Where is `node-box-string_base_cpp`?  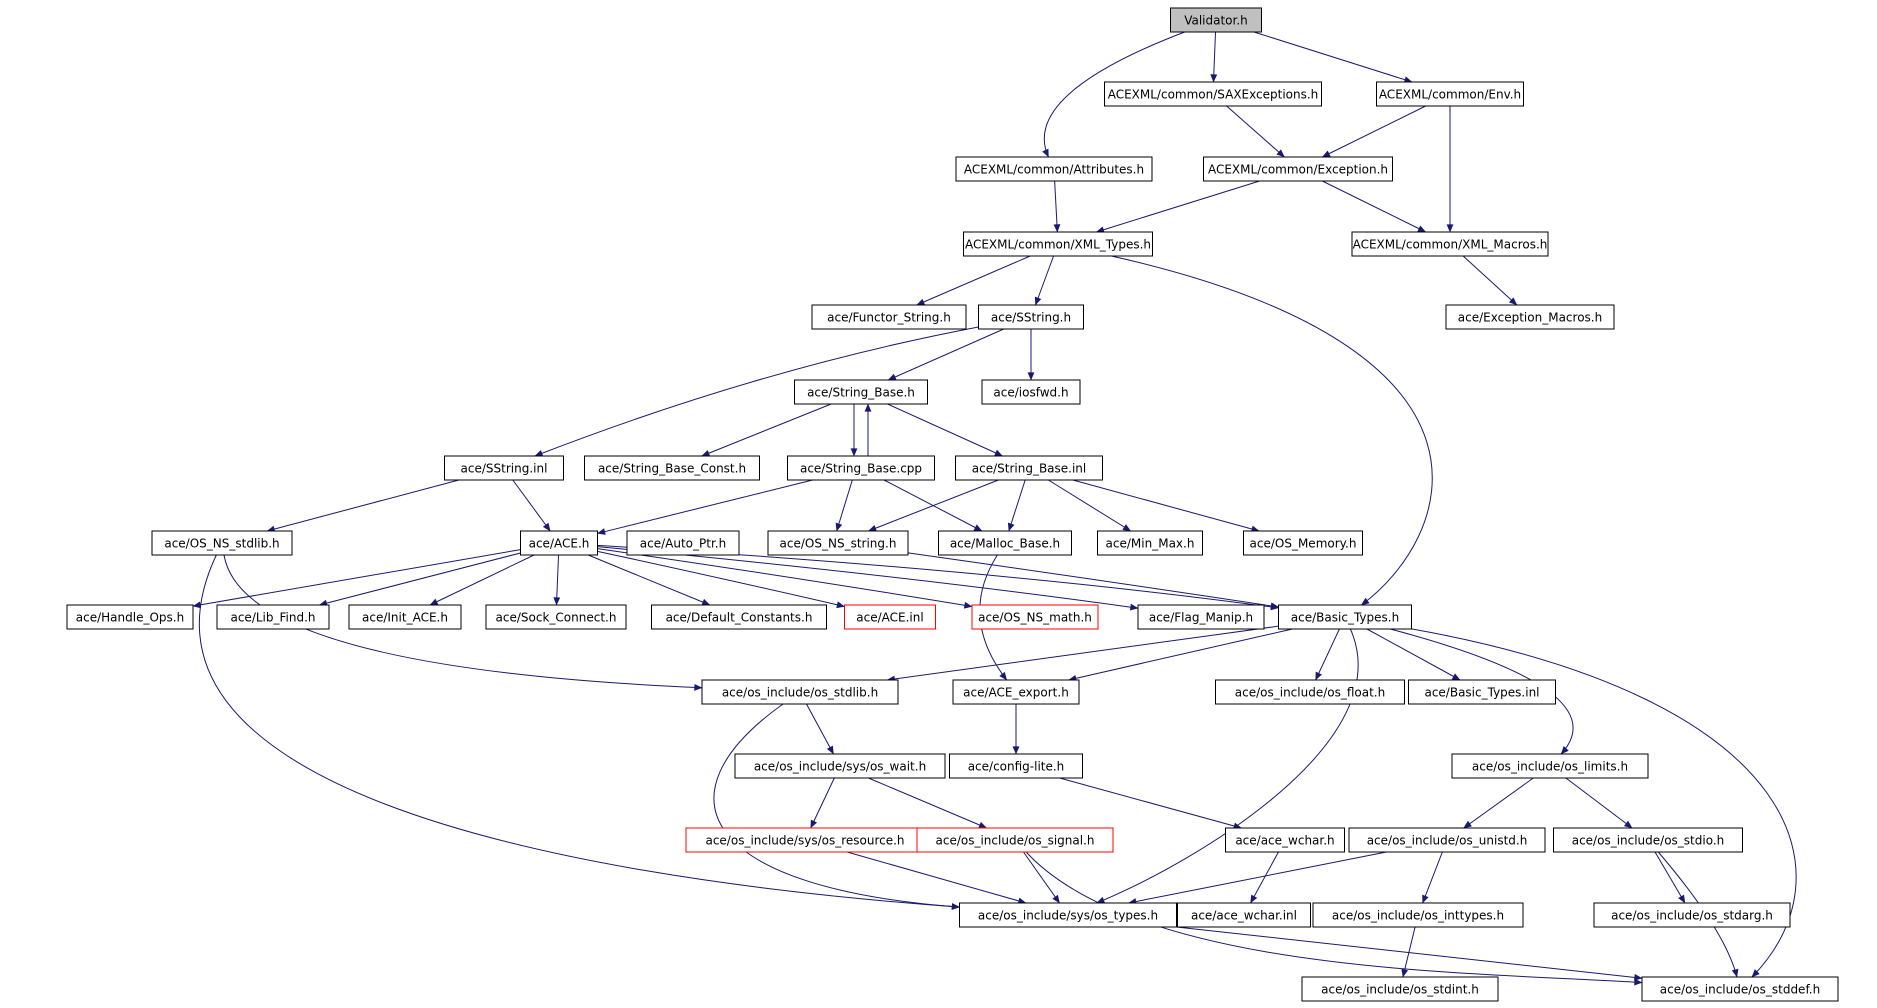 node-box-string_base_cpp is located at coordinates (861, 468).